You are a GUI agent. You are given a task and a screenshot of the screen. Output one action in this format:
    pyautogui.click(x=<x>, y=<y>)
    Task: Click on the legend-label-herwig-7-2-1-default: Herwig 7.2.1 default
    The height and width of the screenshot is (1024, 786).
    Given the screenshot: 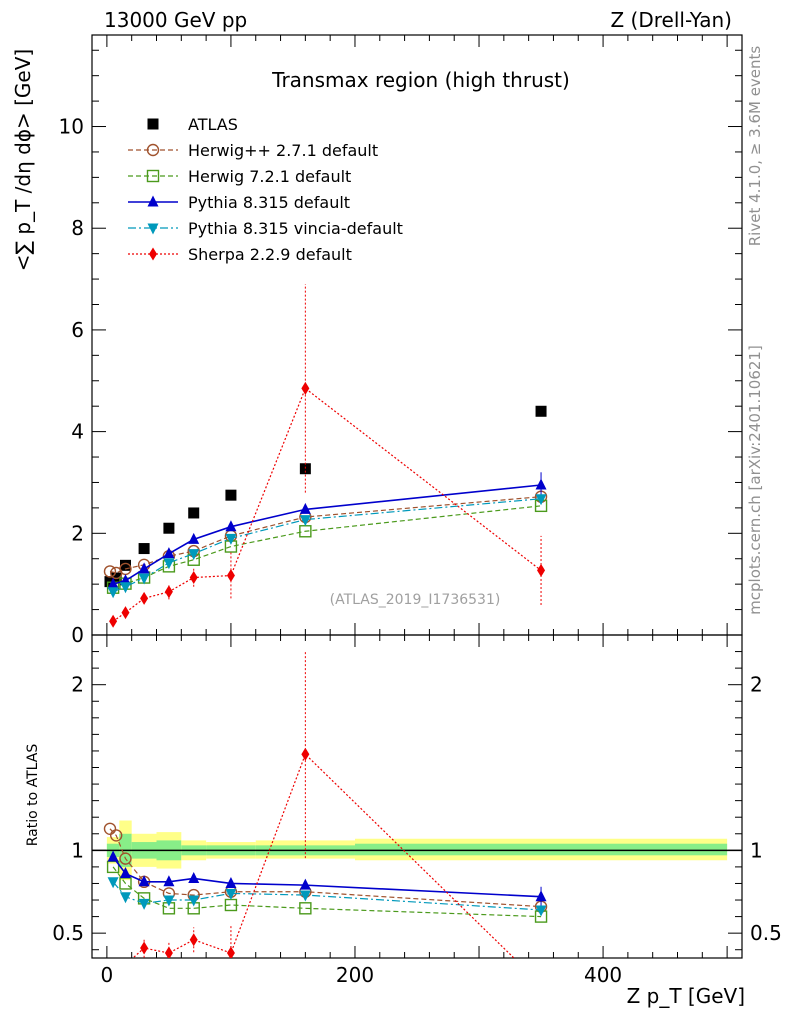 What is the action you would take?
    pyautogui.click(x=269, y=176)
    